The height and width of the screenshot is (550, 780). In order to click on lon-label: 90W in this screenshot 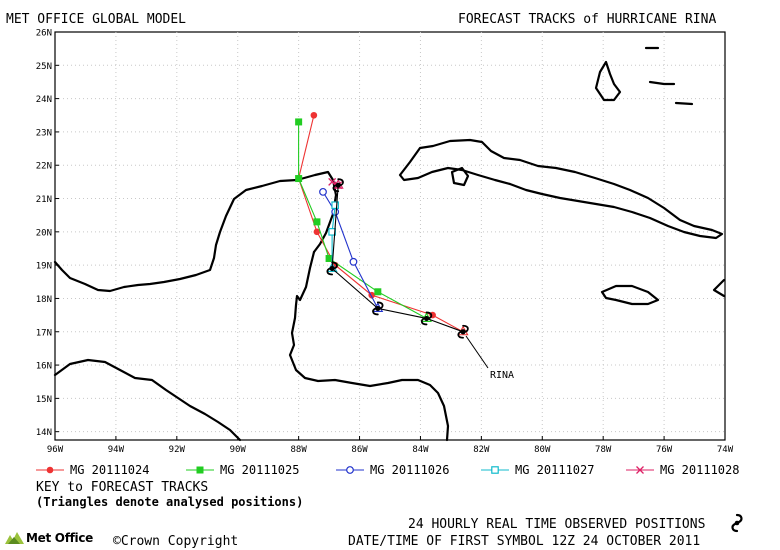, I will do `click(238, 450)`.